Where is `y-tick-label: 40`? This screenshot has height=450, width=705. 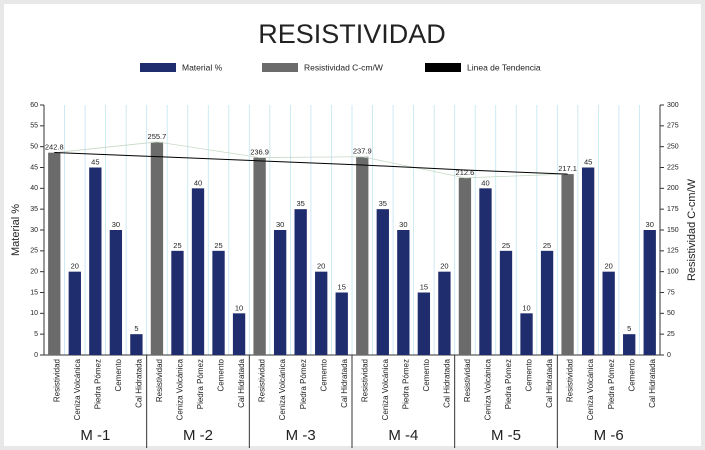 y-tick-label: 40 is located at coordinates (34, 188).